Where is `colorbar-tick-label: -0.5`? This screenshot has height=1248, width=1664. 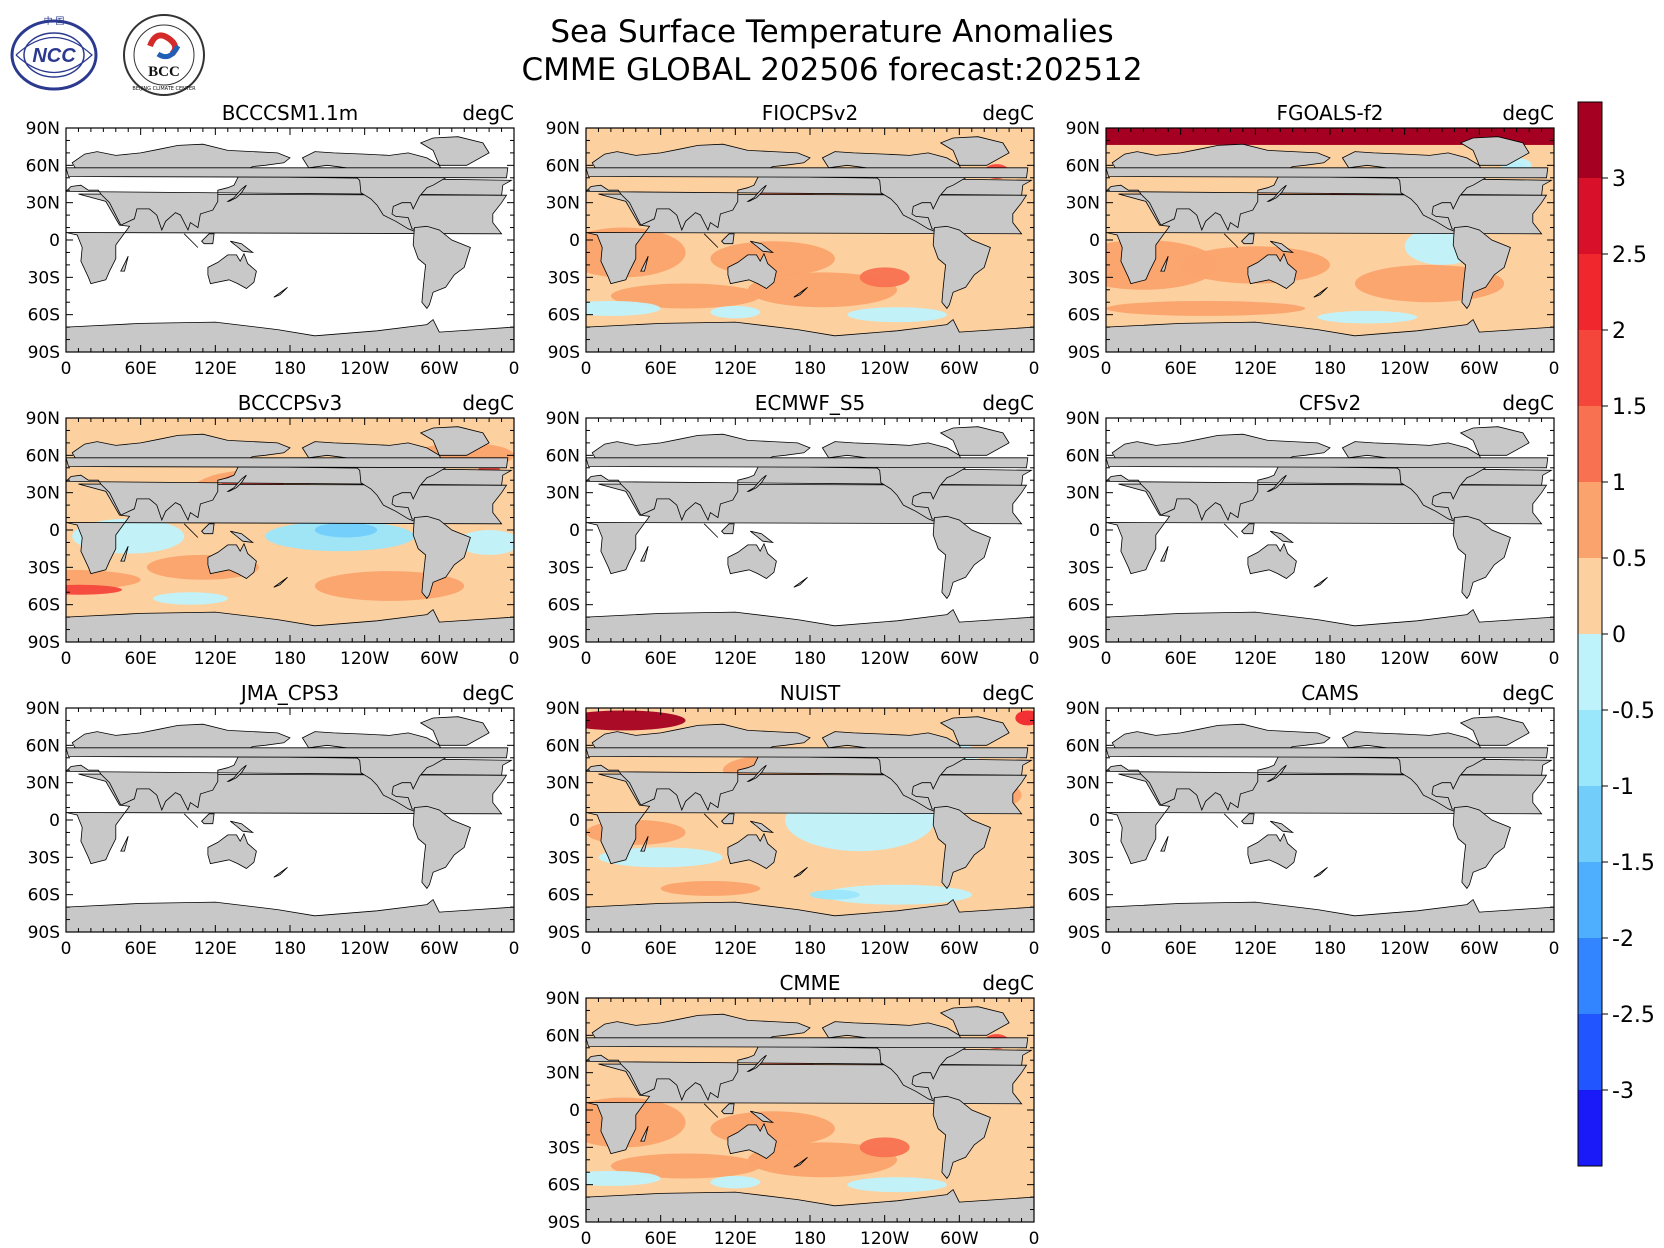
colorbar-tick-label: -0.5 is located at coordinates (1633, 711).